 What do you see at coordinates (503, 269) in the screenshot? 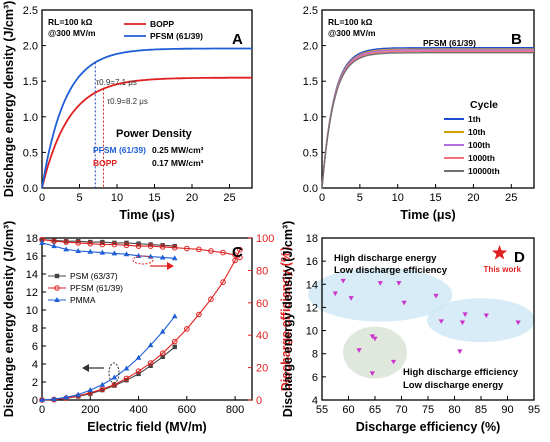
I see `panel-d-this-work-label: This work` at bounding box center [503, 269].